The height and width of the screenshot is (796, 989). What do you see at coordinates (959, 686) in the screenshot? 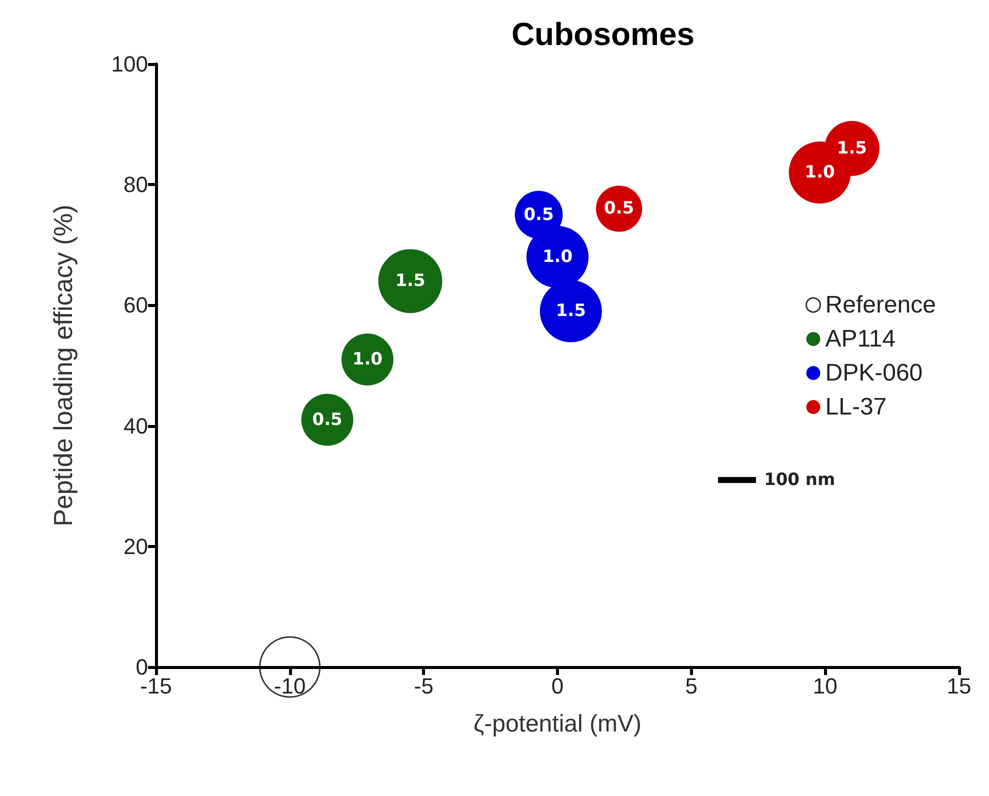
I see `x-tick-label: 15` at bounding box center [959, 686].